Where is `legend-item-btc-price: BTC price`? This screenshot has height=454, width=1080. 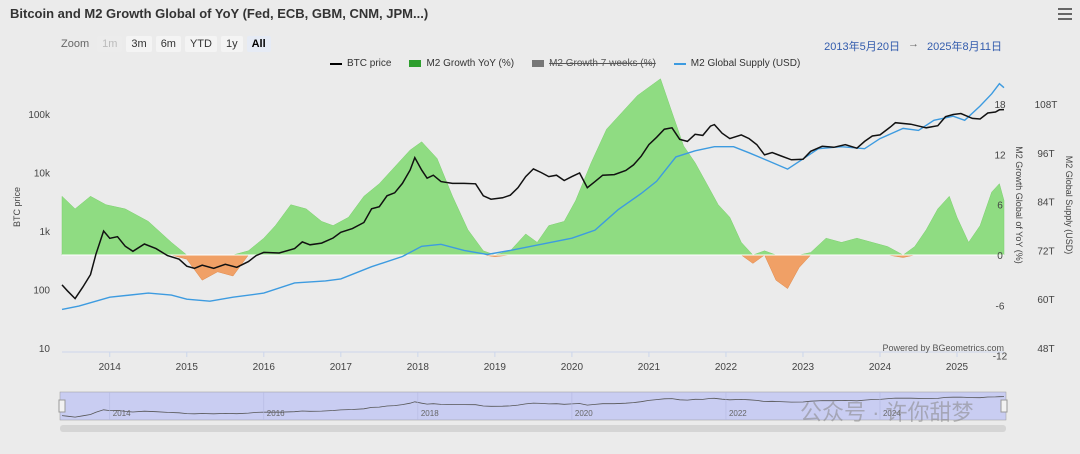 legend-item-btc-price: BTC price is located at coordinates (360, 63).